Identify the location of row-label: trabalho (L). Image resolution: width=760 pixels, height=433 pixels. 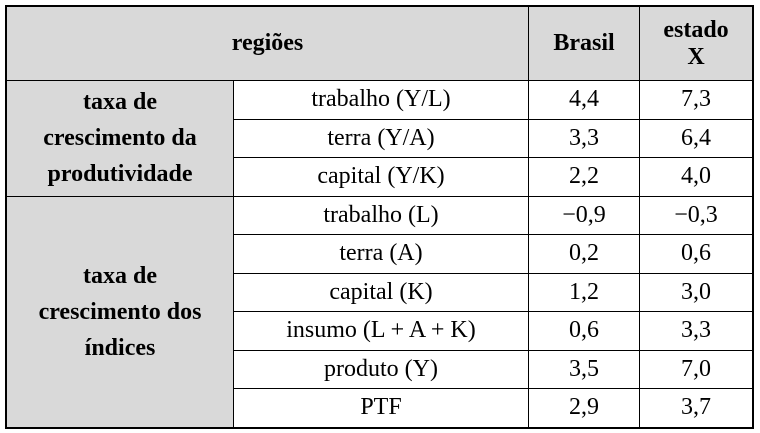
(381, 215).